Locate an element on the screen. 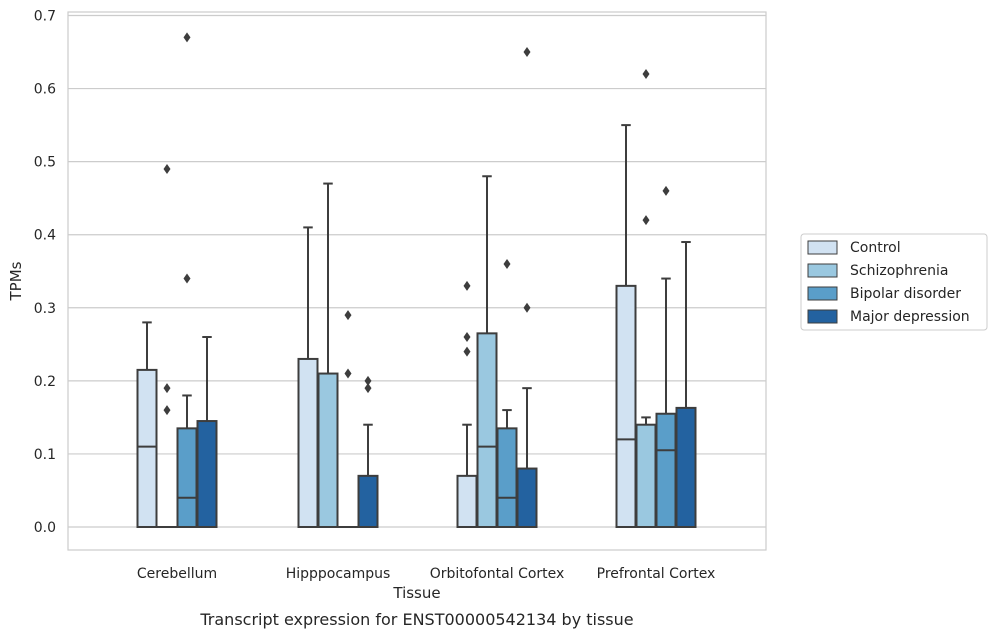 This screenshot has width=997, height=637. x-tick-label: Orbitofontal Cortex is located at coordinates (497, 574).